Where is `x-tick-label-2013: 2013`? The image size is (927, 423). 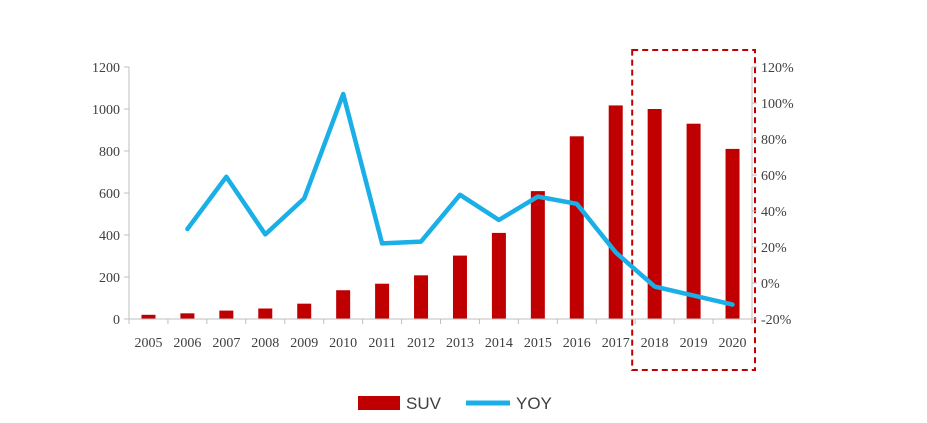 x-tick-label-2013: 2013 is located at coordinates (460, 343).